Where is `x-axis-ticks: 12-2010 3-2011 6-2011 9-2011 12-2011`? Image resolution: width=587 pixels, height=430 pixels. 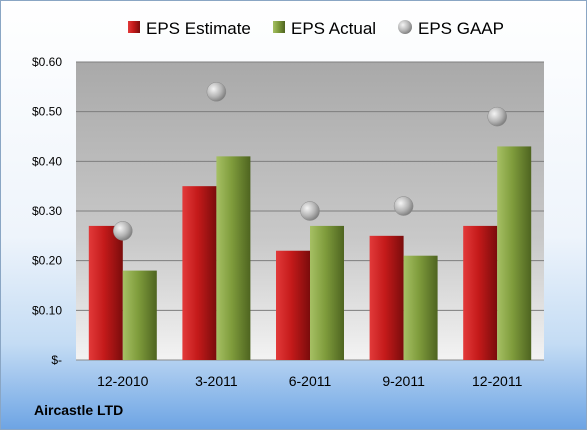 x-axis-ticks: 12-2010 3-2011 6-2011 9-2011 12-2011 is located at coordinates (309, 381).